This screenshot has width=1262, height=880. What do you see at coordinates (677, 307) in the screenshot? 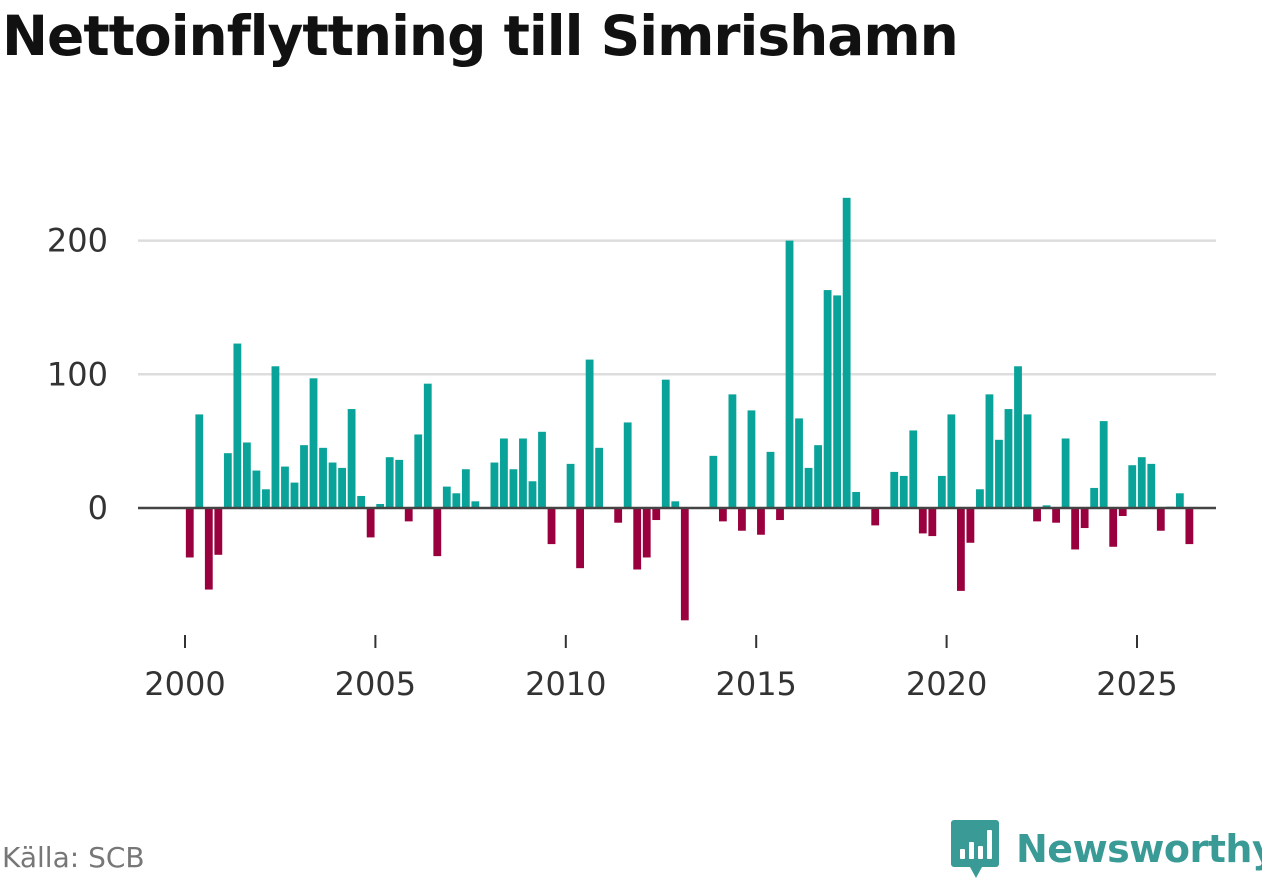
I see `grid-lines` at bounding box center [677, 307].